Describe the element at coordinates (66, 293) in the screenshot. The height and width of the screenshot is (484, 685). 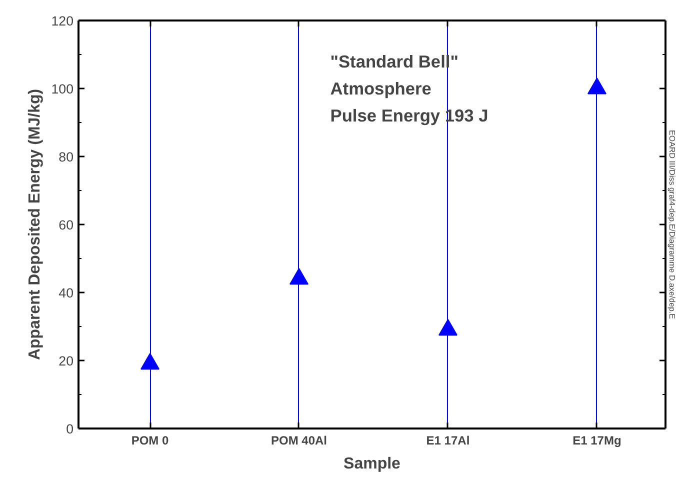
I see `y-tick-label: 40` at that location.